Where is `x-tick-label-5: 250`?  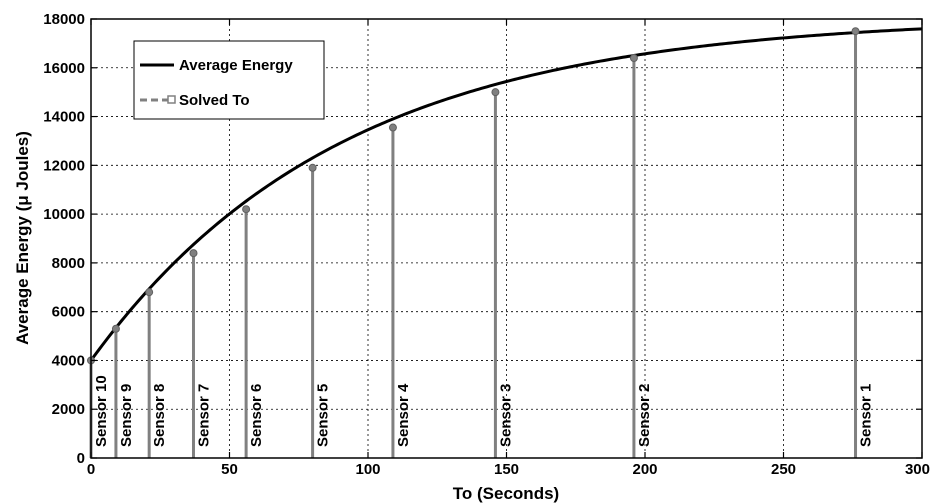
x-tick-label-5: 250 is located at coordinates (783, 469).